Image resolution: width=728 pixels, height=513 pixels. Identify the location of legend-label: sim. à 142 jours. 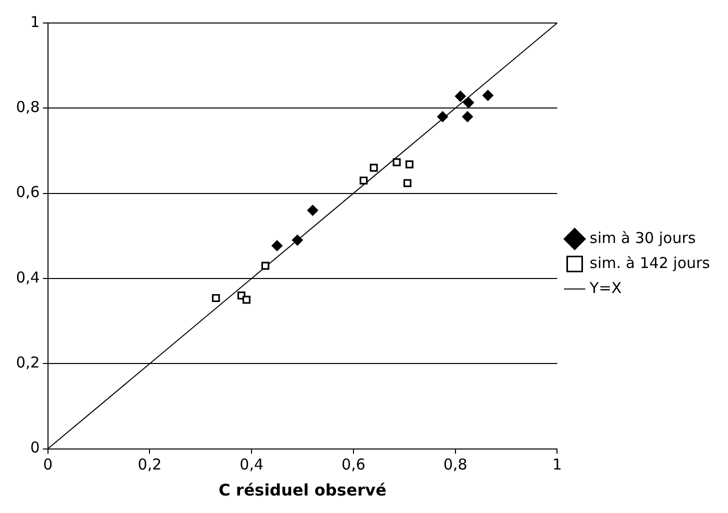
(650, 263).